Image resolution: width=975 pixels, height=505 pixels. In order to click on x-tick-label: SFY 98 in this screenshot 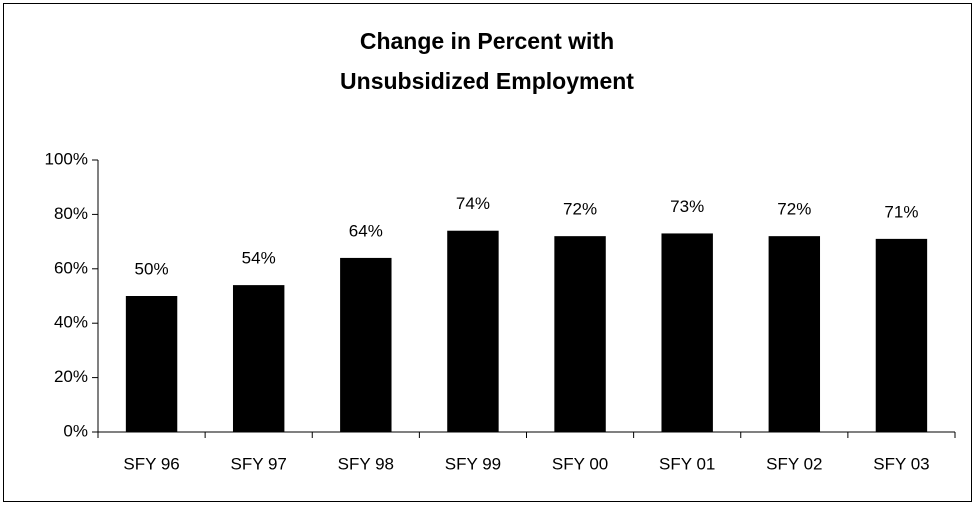, I will do `click(366, 463)`.